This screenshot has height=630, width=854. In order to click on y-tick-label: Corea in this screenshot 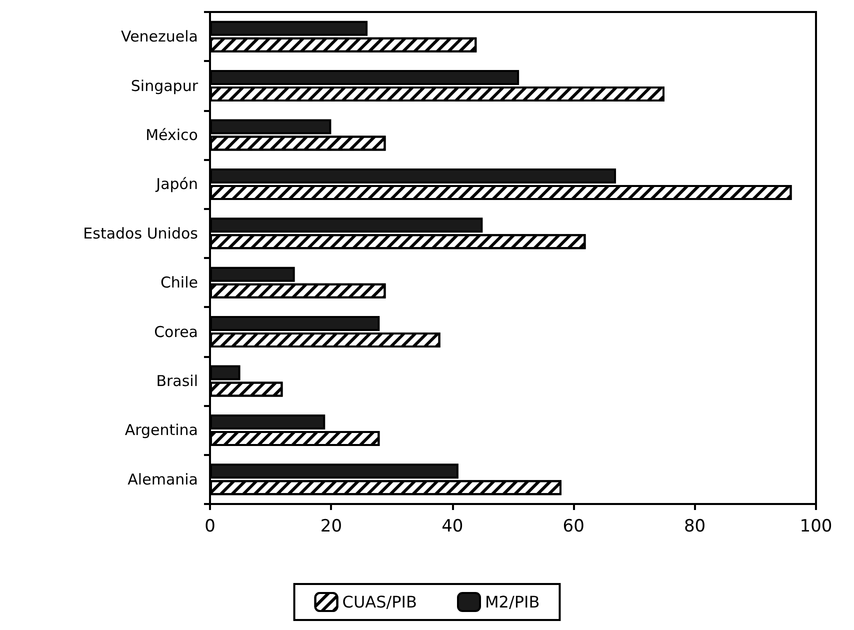, I will do `click(176, 331)`.